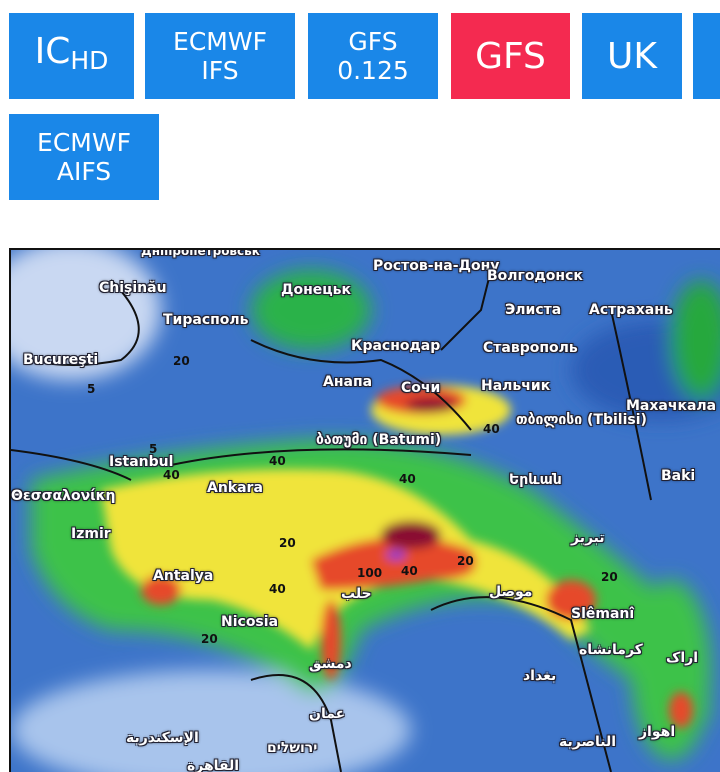  Describe the element at coordinates (250, 622) in the screenshot. I see `city-label: Nicosia` at that location.